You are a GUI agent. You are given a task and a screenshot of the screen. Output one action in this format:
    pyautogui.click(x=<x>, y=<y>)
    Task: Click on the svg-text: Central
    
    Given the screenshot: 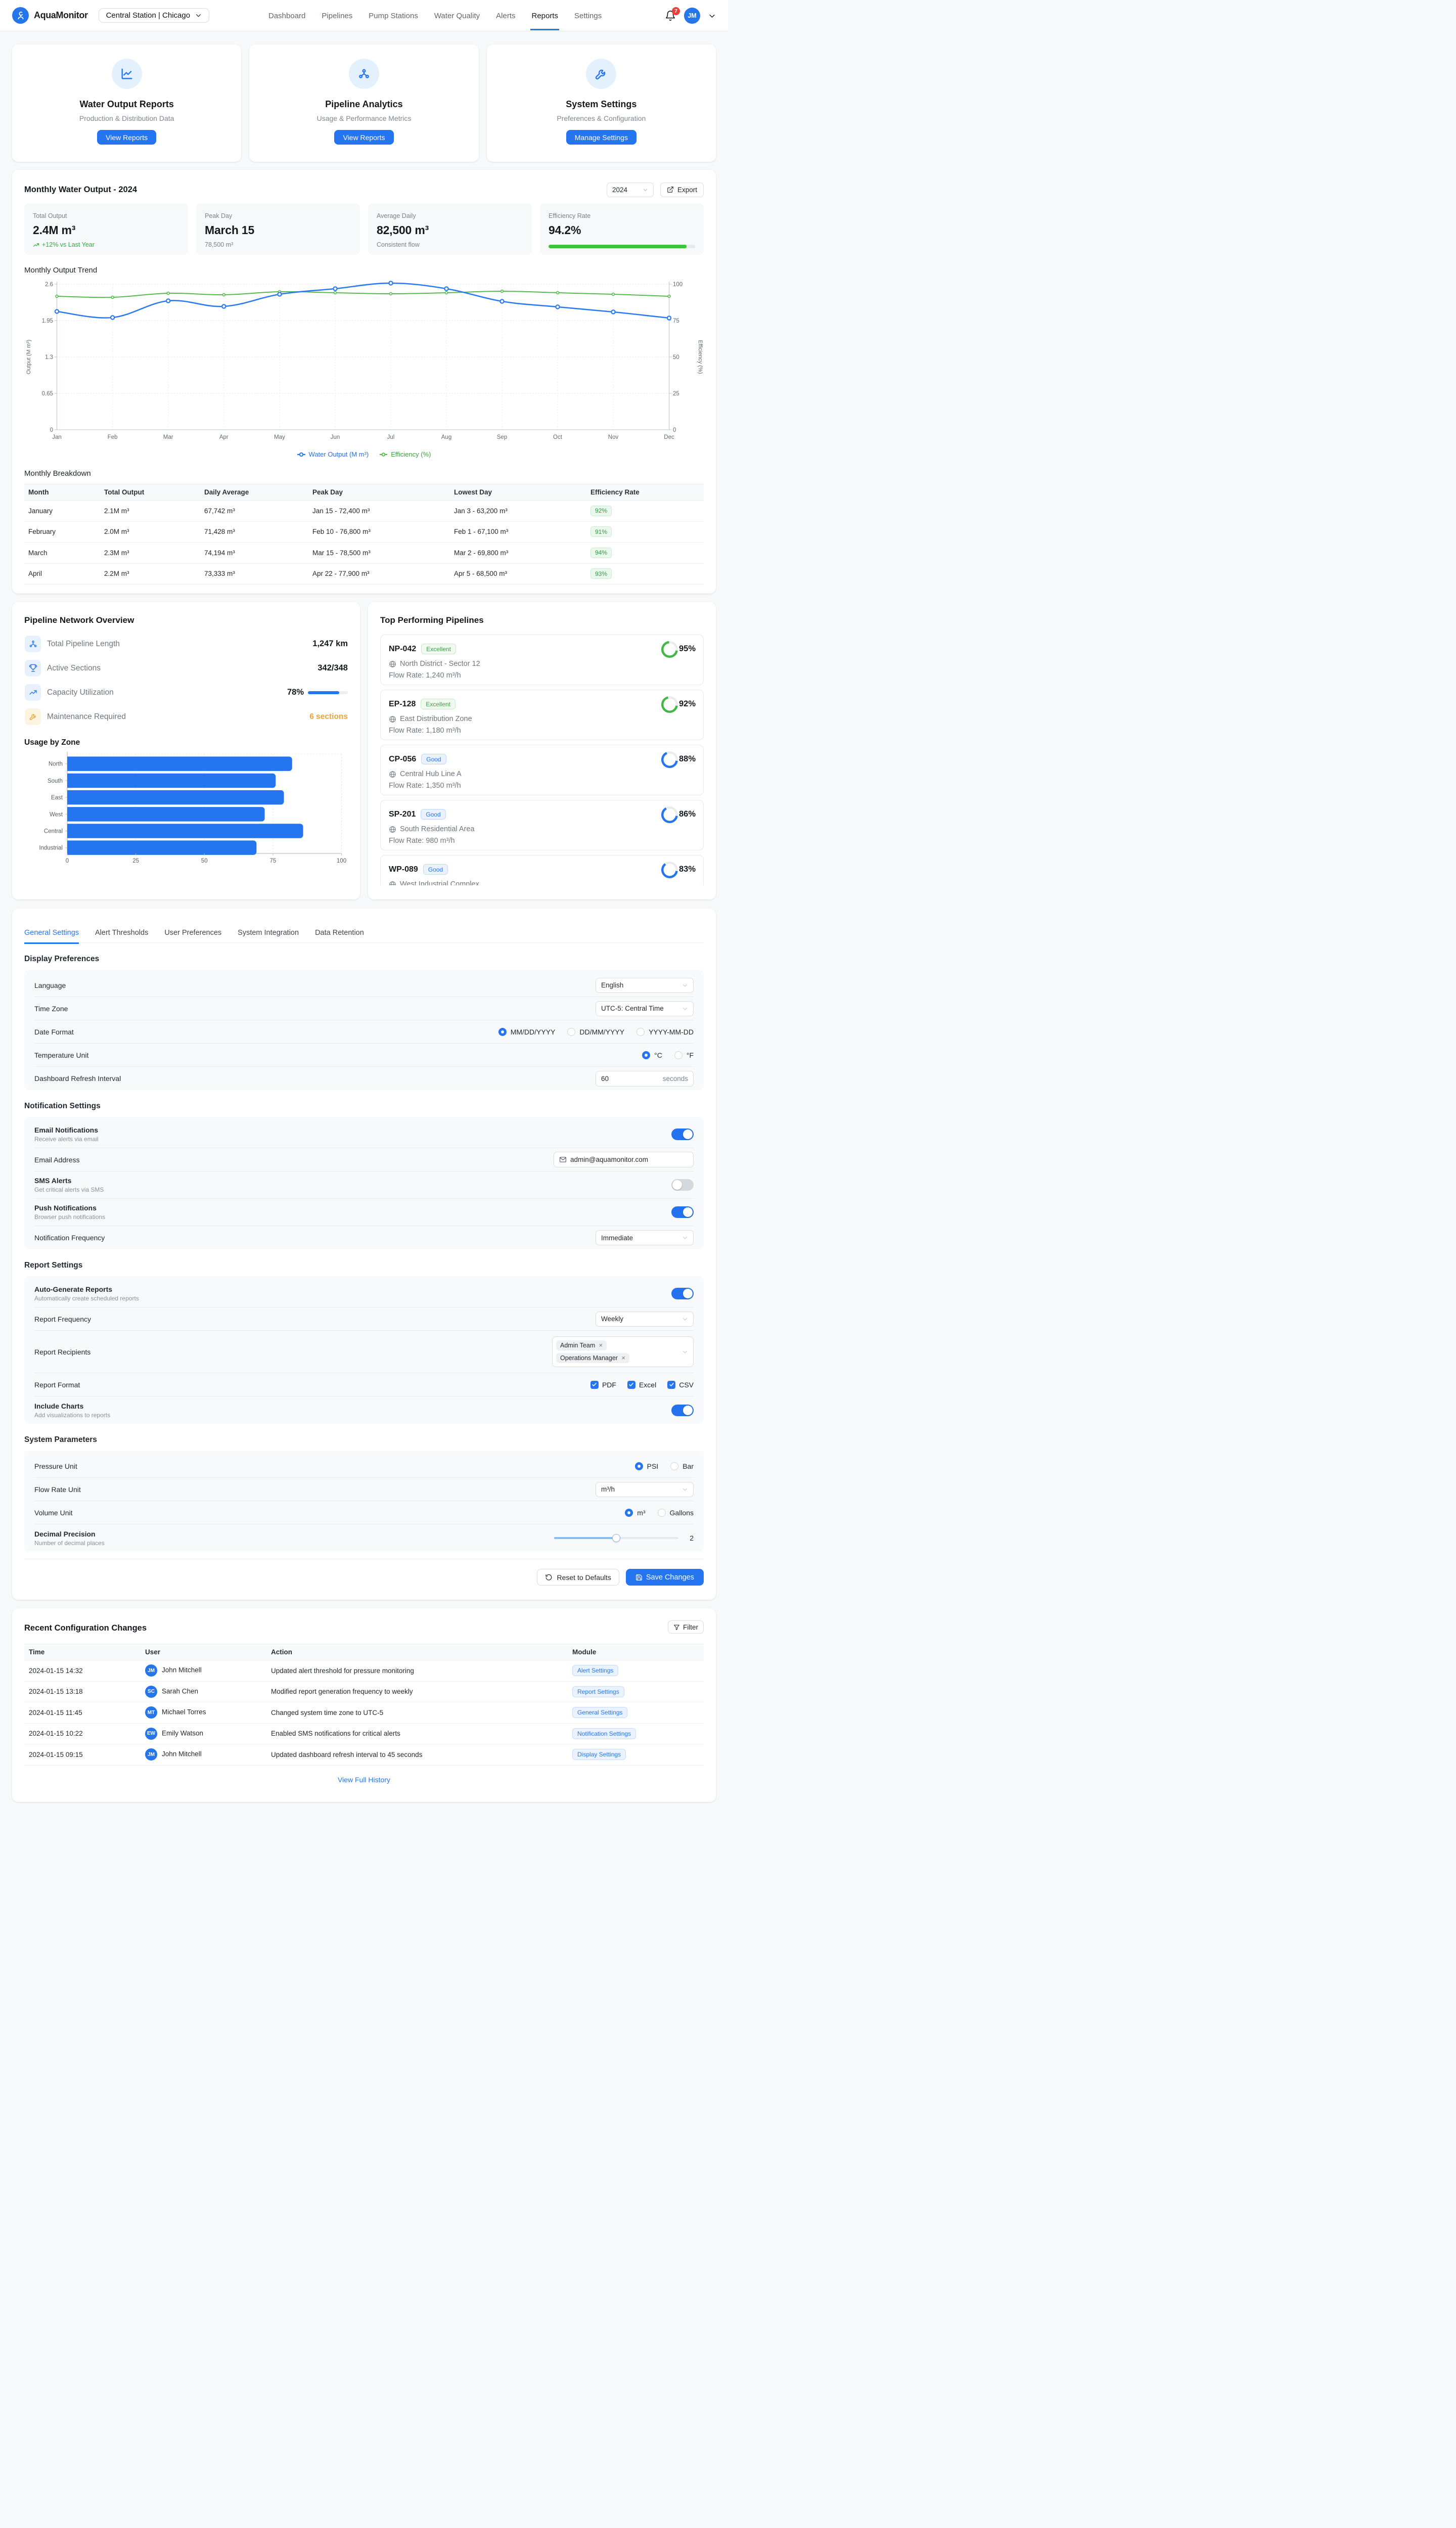 What is the action you would take?
    pyautogui.click(x=53, y=832)
    